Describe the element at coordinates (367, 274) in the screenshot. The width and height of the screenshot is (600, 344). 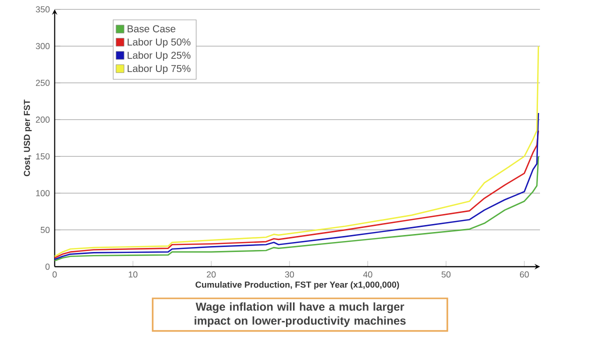
I see `x-tick-label: 40` at that location.